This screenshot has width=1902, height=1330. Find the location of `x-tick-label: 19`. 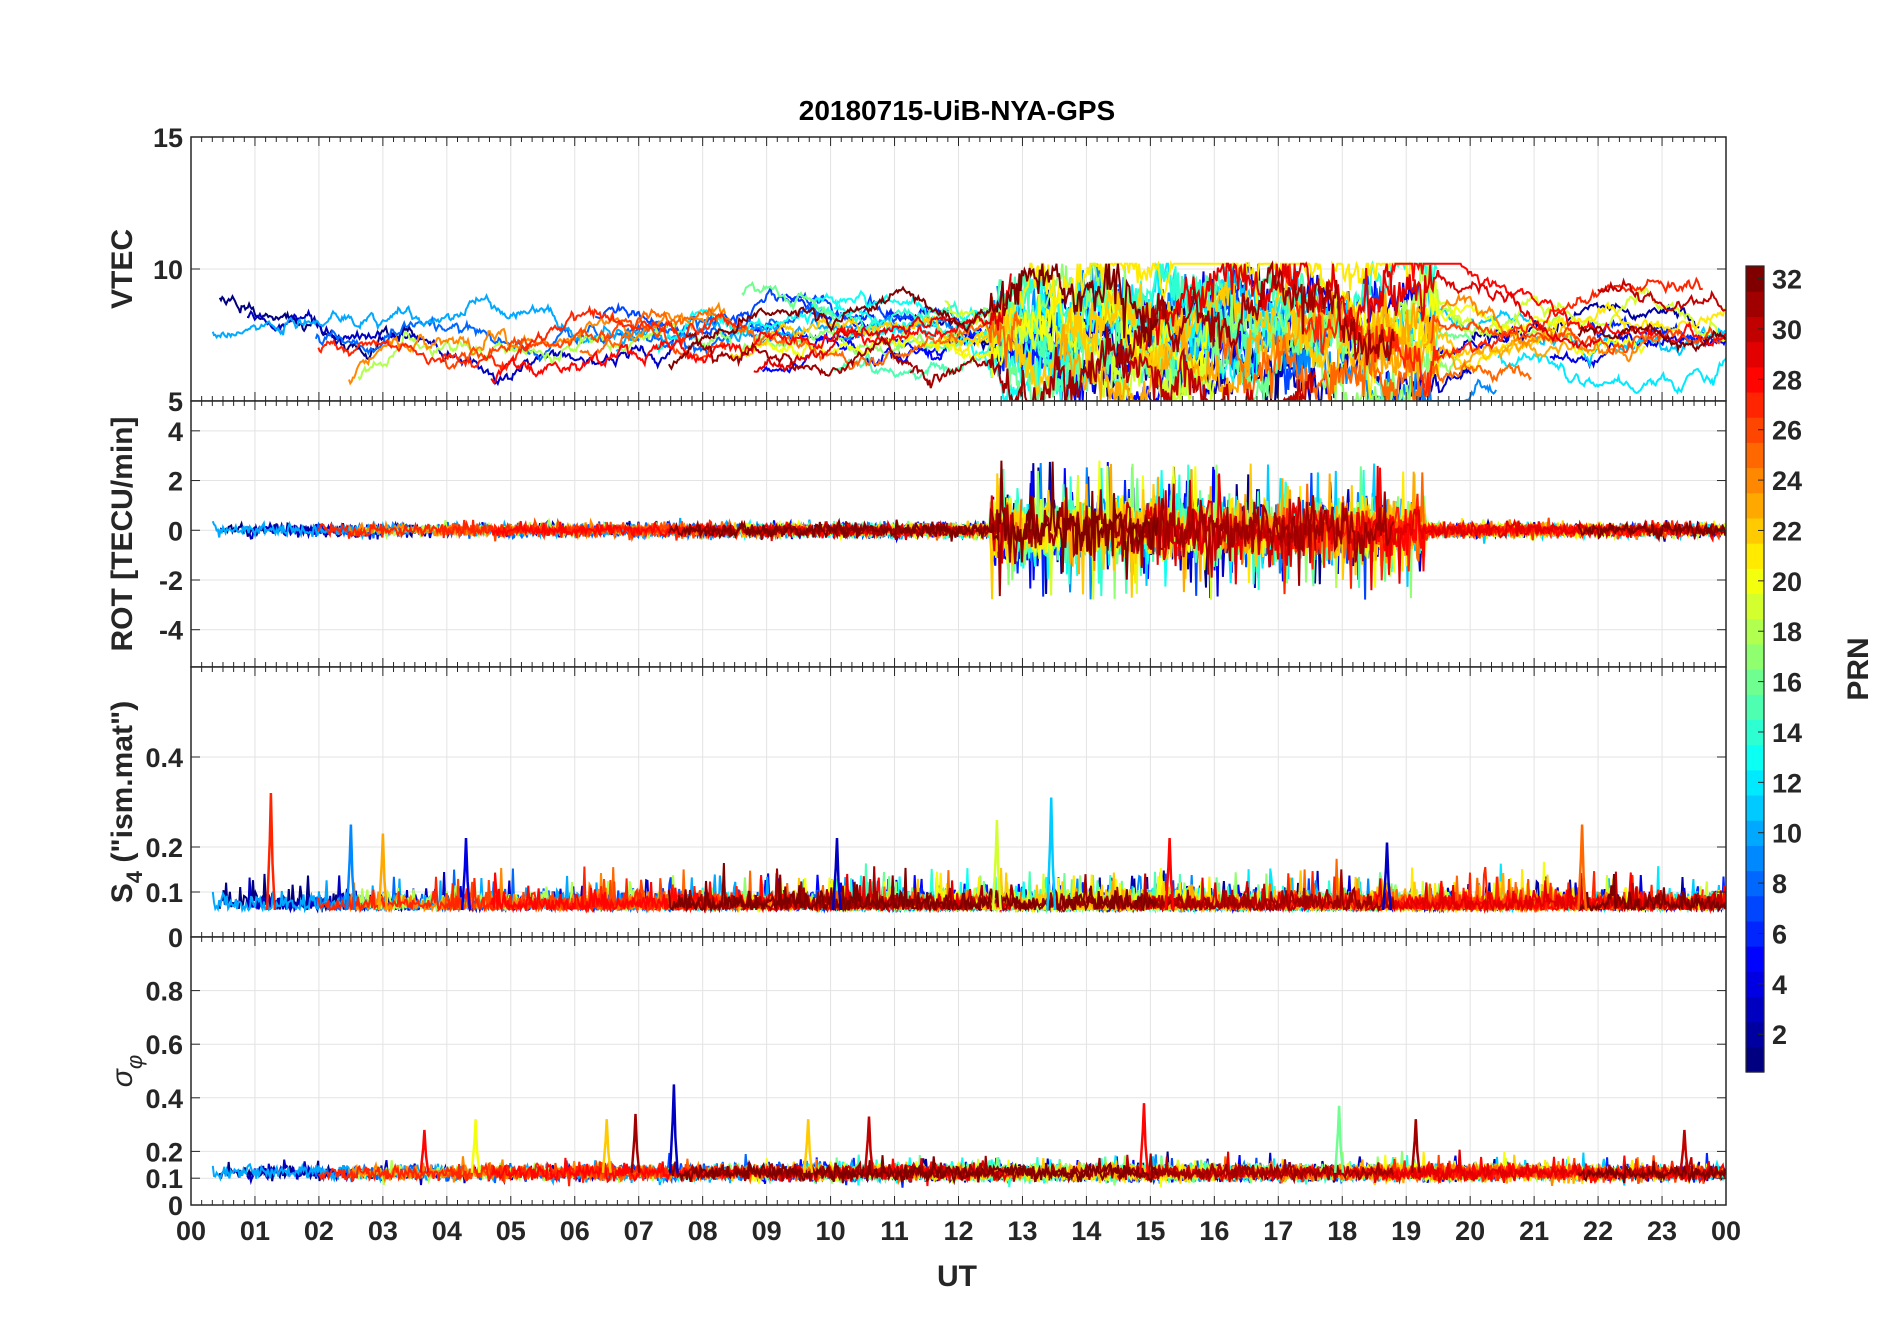

x-tick-label: 19 is located at coordinates (1406, 1231).